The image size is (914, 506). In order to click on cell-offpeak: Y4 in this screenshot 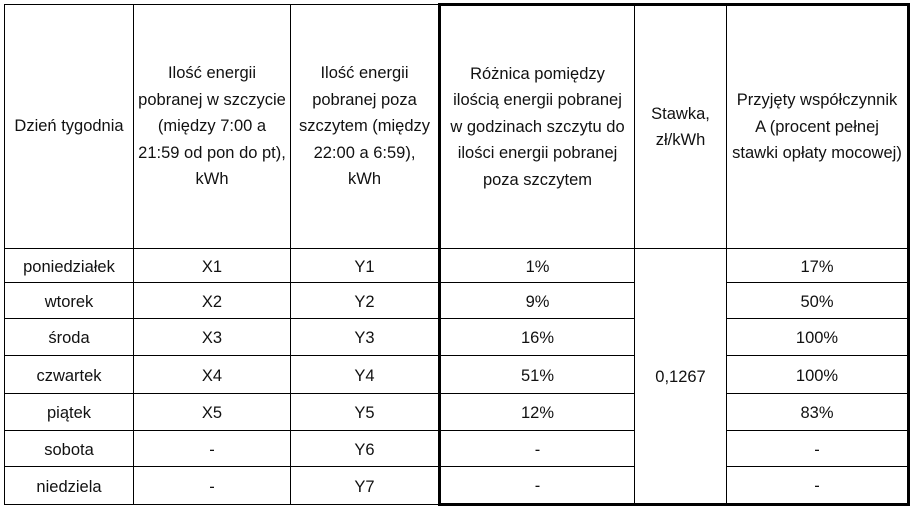, I will do `click(365, 374)`.